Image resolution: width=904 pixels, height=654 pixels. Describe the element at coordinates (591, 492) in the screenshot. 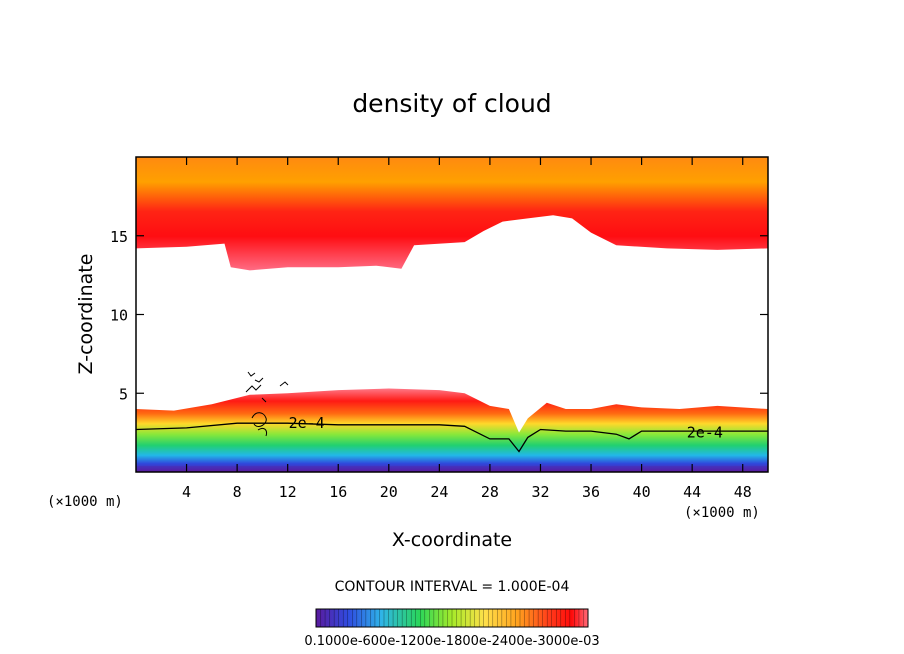

I see `x-tick-label: 36` at that location.